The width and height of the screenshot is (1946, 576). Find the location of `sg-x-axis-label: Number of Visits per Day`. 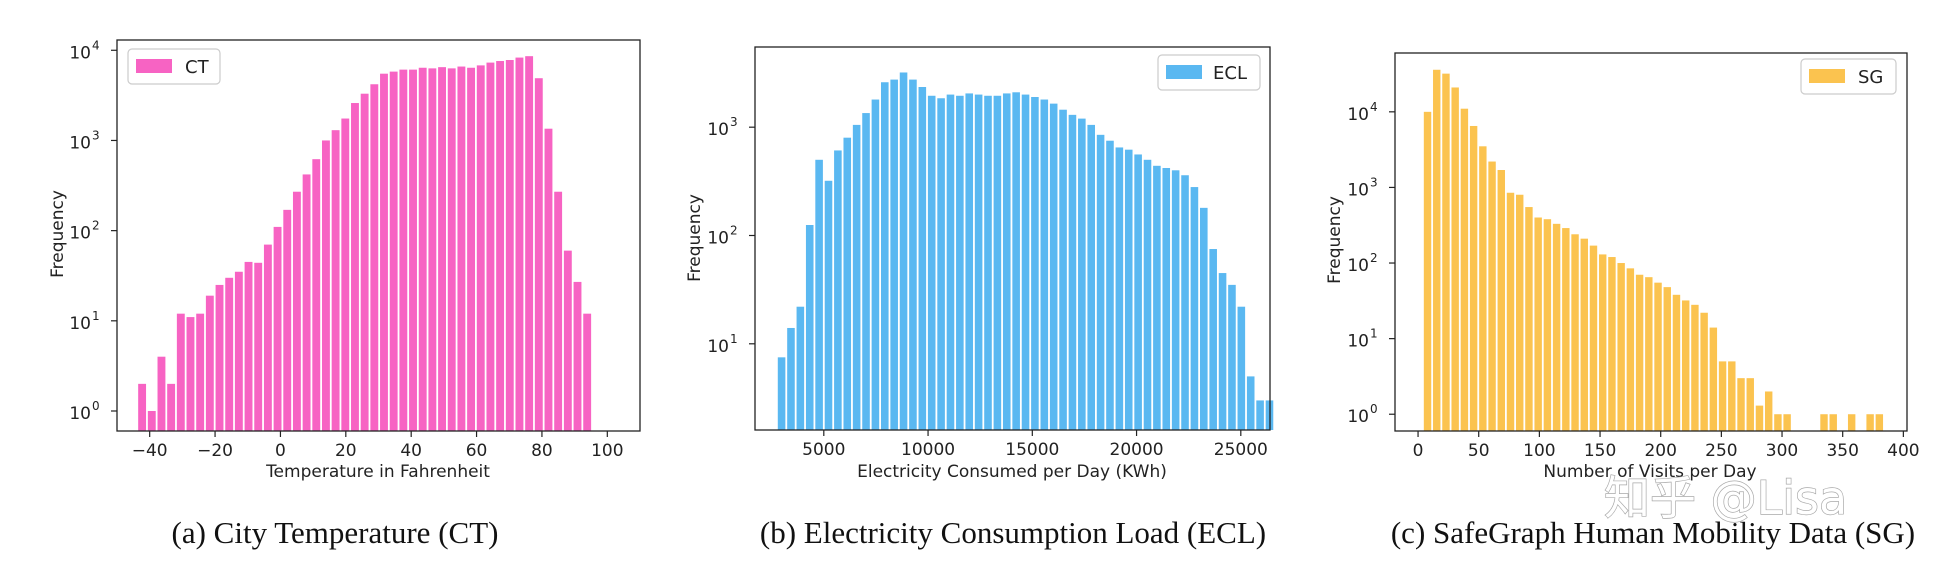

sg-x-axis-label: Number of Visits per Day is located at coordinates (1649, 472).